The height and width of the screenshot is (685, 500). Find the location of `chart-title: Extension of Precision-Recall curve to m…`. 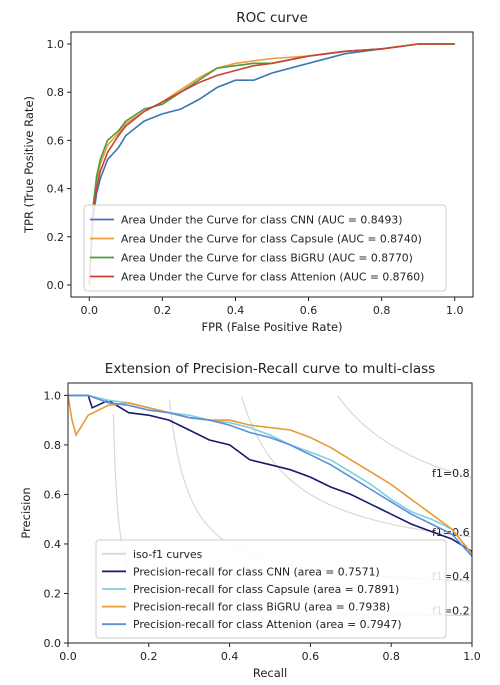

chart-title: Extension of Precision-Recall curve to m… is located at coordinates (270, 369).